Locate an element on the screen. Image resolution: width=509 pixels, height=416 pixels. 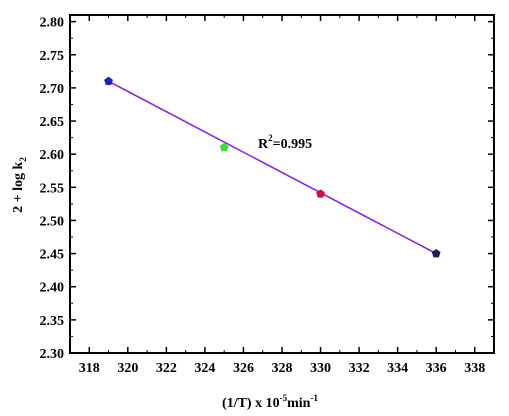
y-axis-title: 2 + log k2 is located at coordinates (19, 185).